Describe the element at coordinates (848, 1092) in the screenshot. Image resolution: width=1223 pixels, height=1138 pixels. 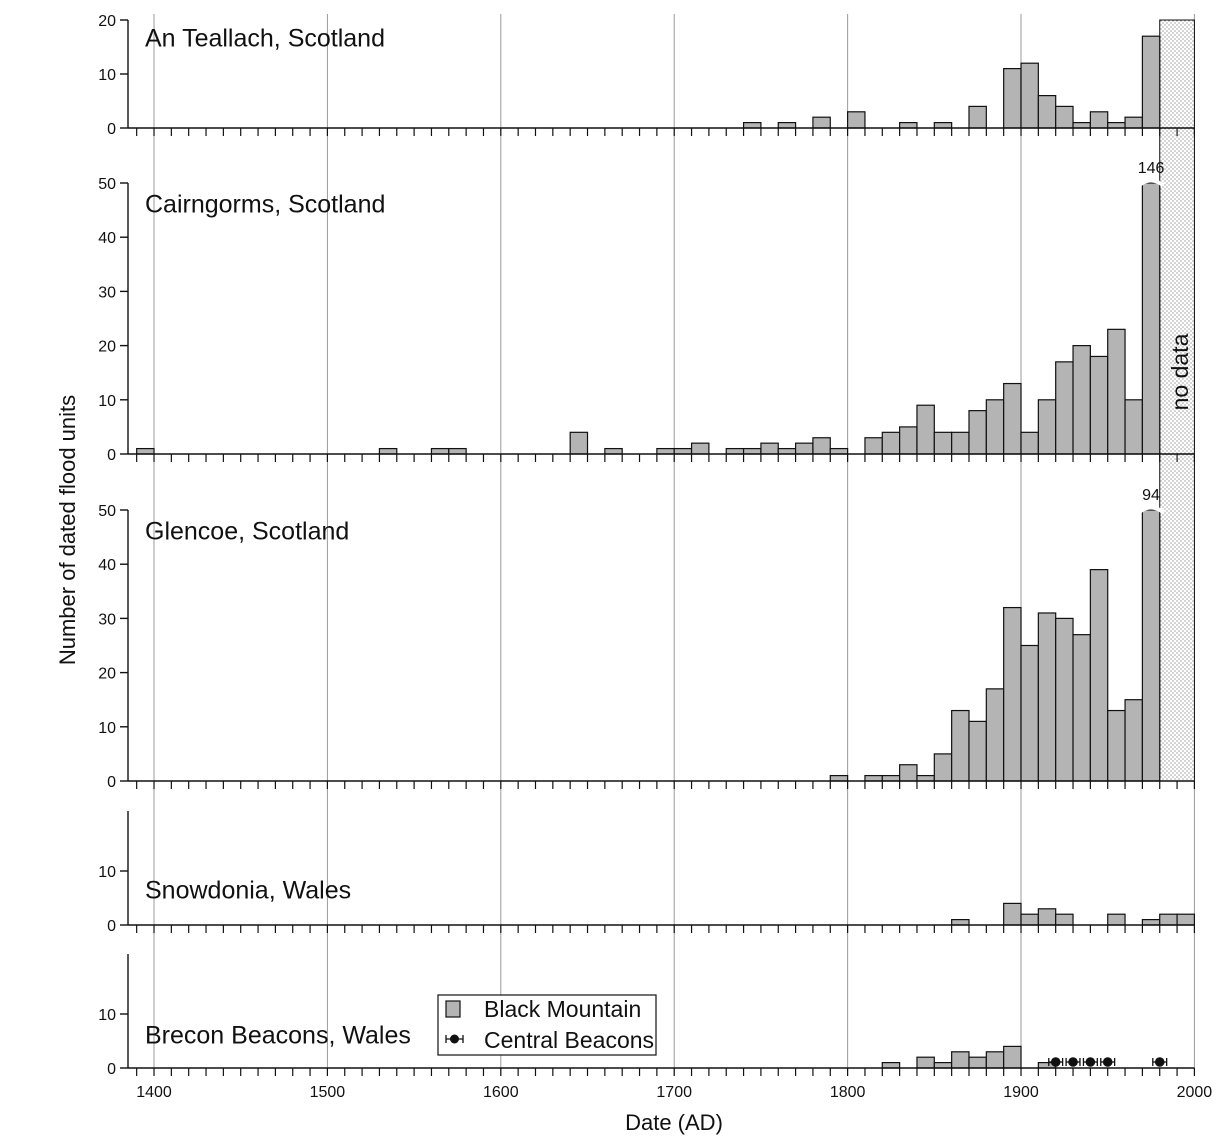
I see `x-tick-label-1800: 1800` at that location.